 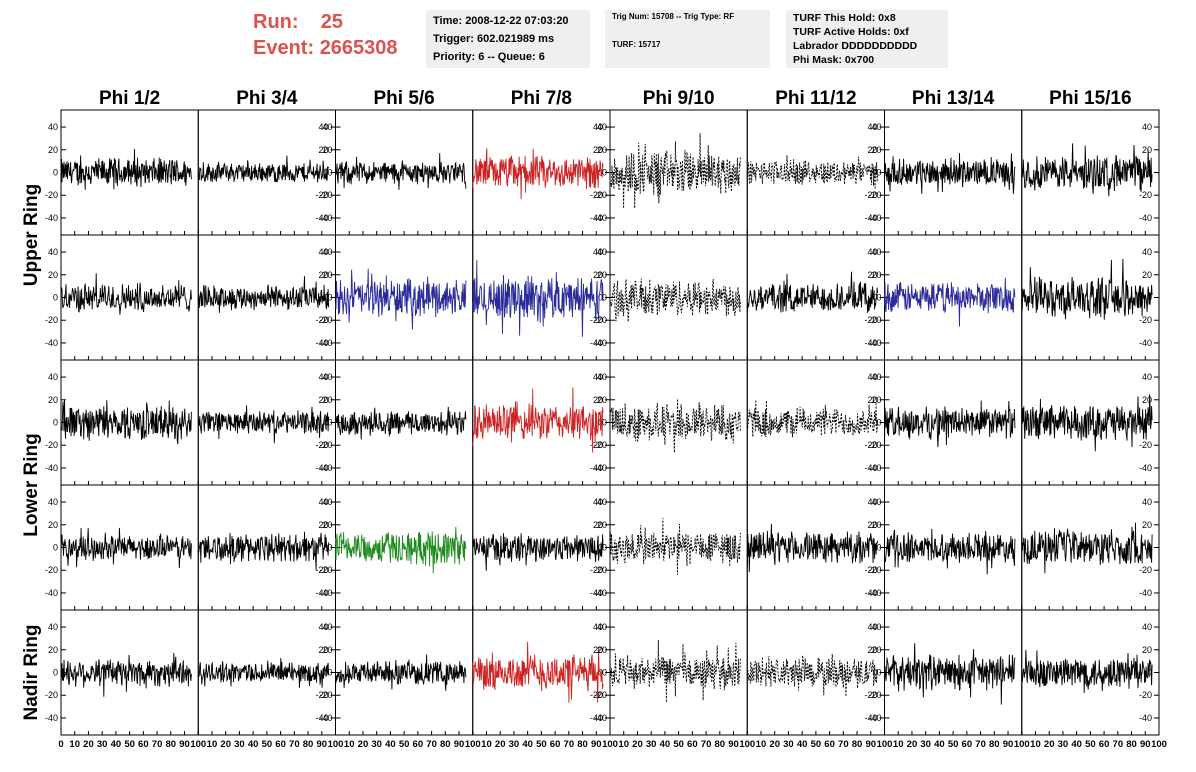 I want to click on column-header: Phi 11/12, so click(x=815, y=98).